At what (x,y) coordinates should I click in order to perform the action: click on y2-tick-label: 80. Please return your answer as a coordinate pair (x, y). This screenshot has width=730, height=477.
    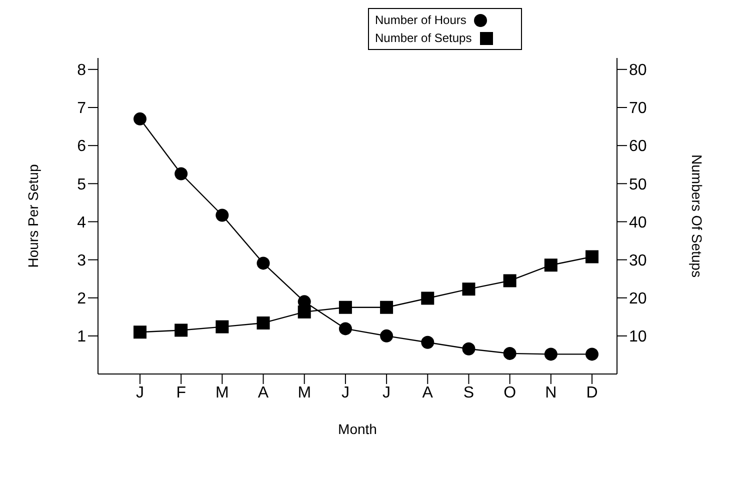
    Looking at the image, I should click on (638, 71).